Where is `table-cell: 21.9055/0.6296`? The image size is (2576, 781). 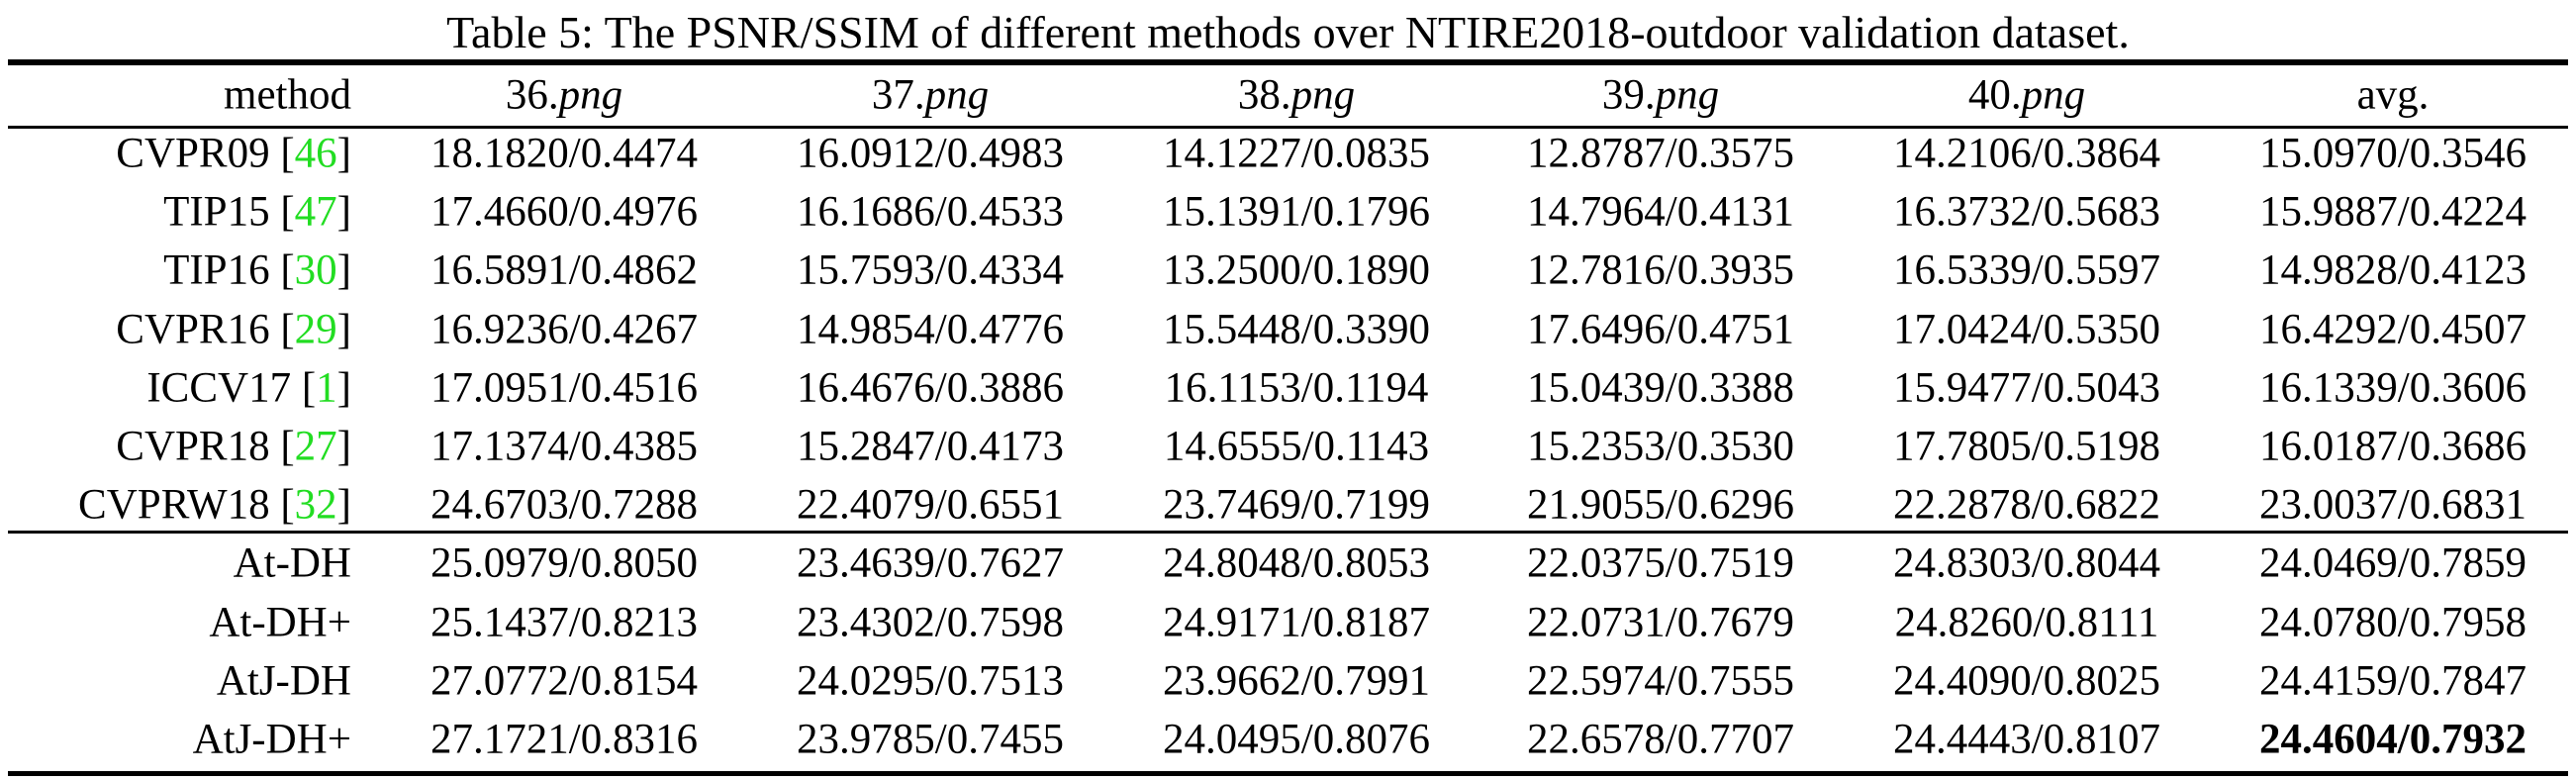
table-cell: 21.9055/0.6296 is located at coordinates (1660, 505).